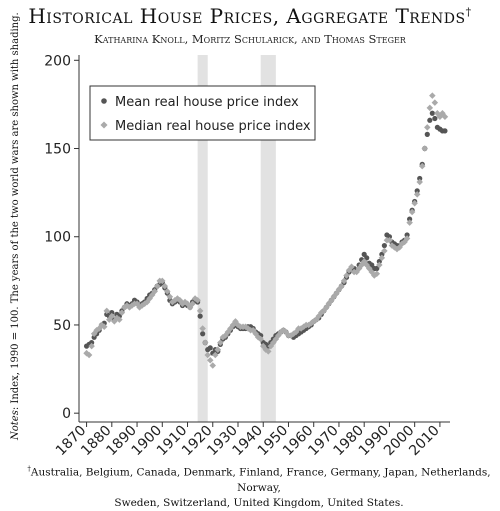 This screenshot has height=511, width=500. Describe the element at coordinates (207, 102) in the screenshot. I see `legend-mean-label: Mean real house price index` at that location.